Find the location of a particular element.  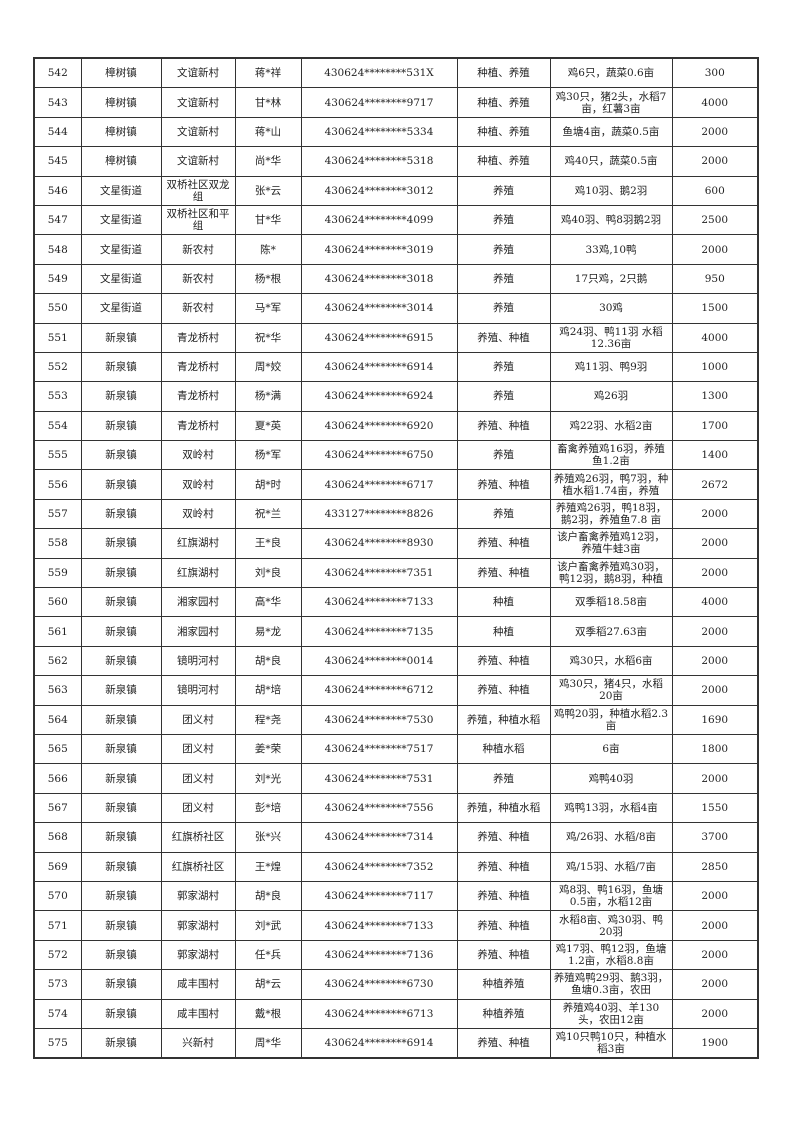

category-text: 养殖 is located at coordinates (503, 514).